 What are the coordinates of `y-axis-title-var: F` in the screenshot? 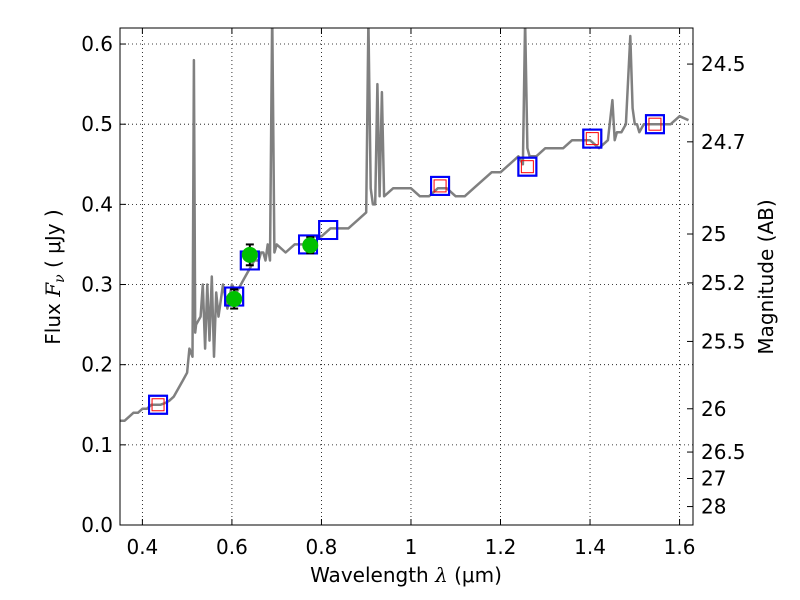 It's located at (53, 290).